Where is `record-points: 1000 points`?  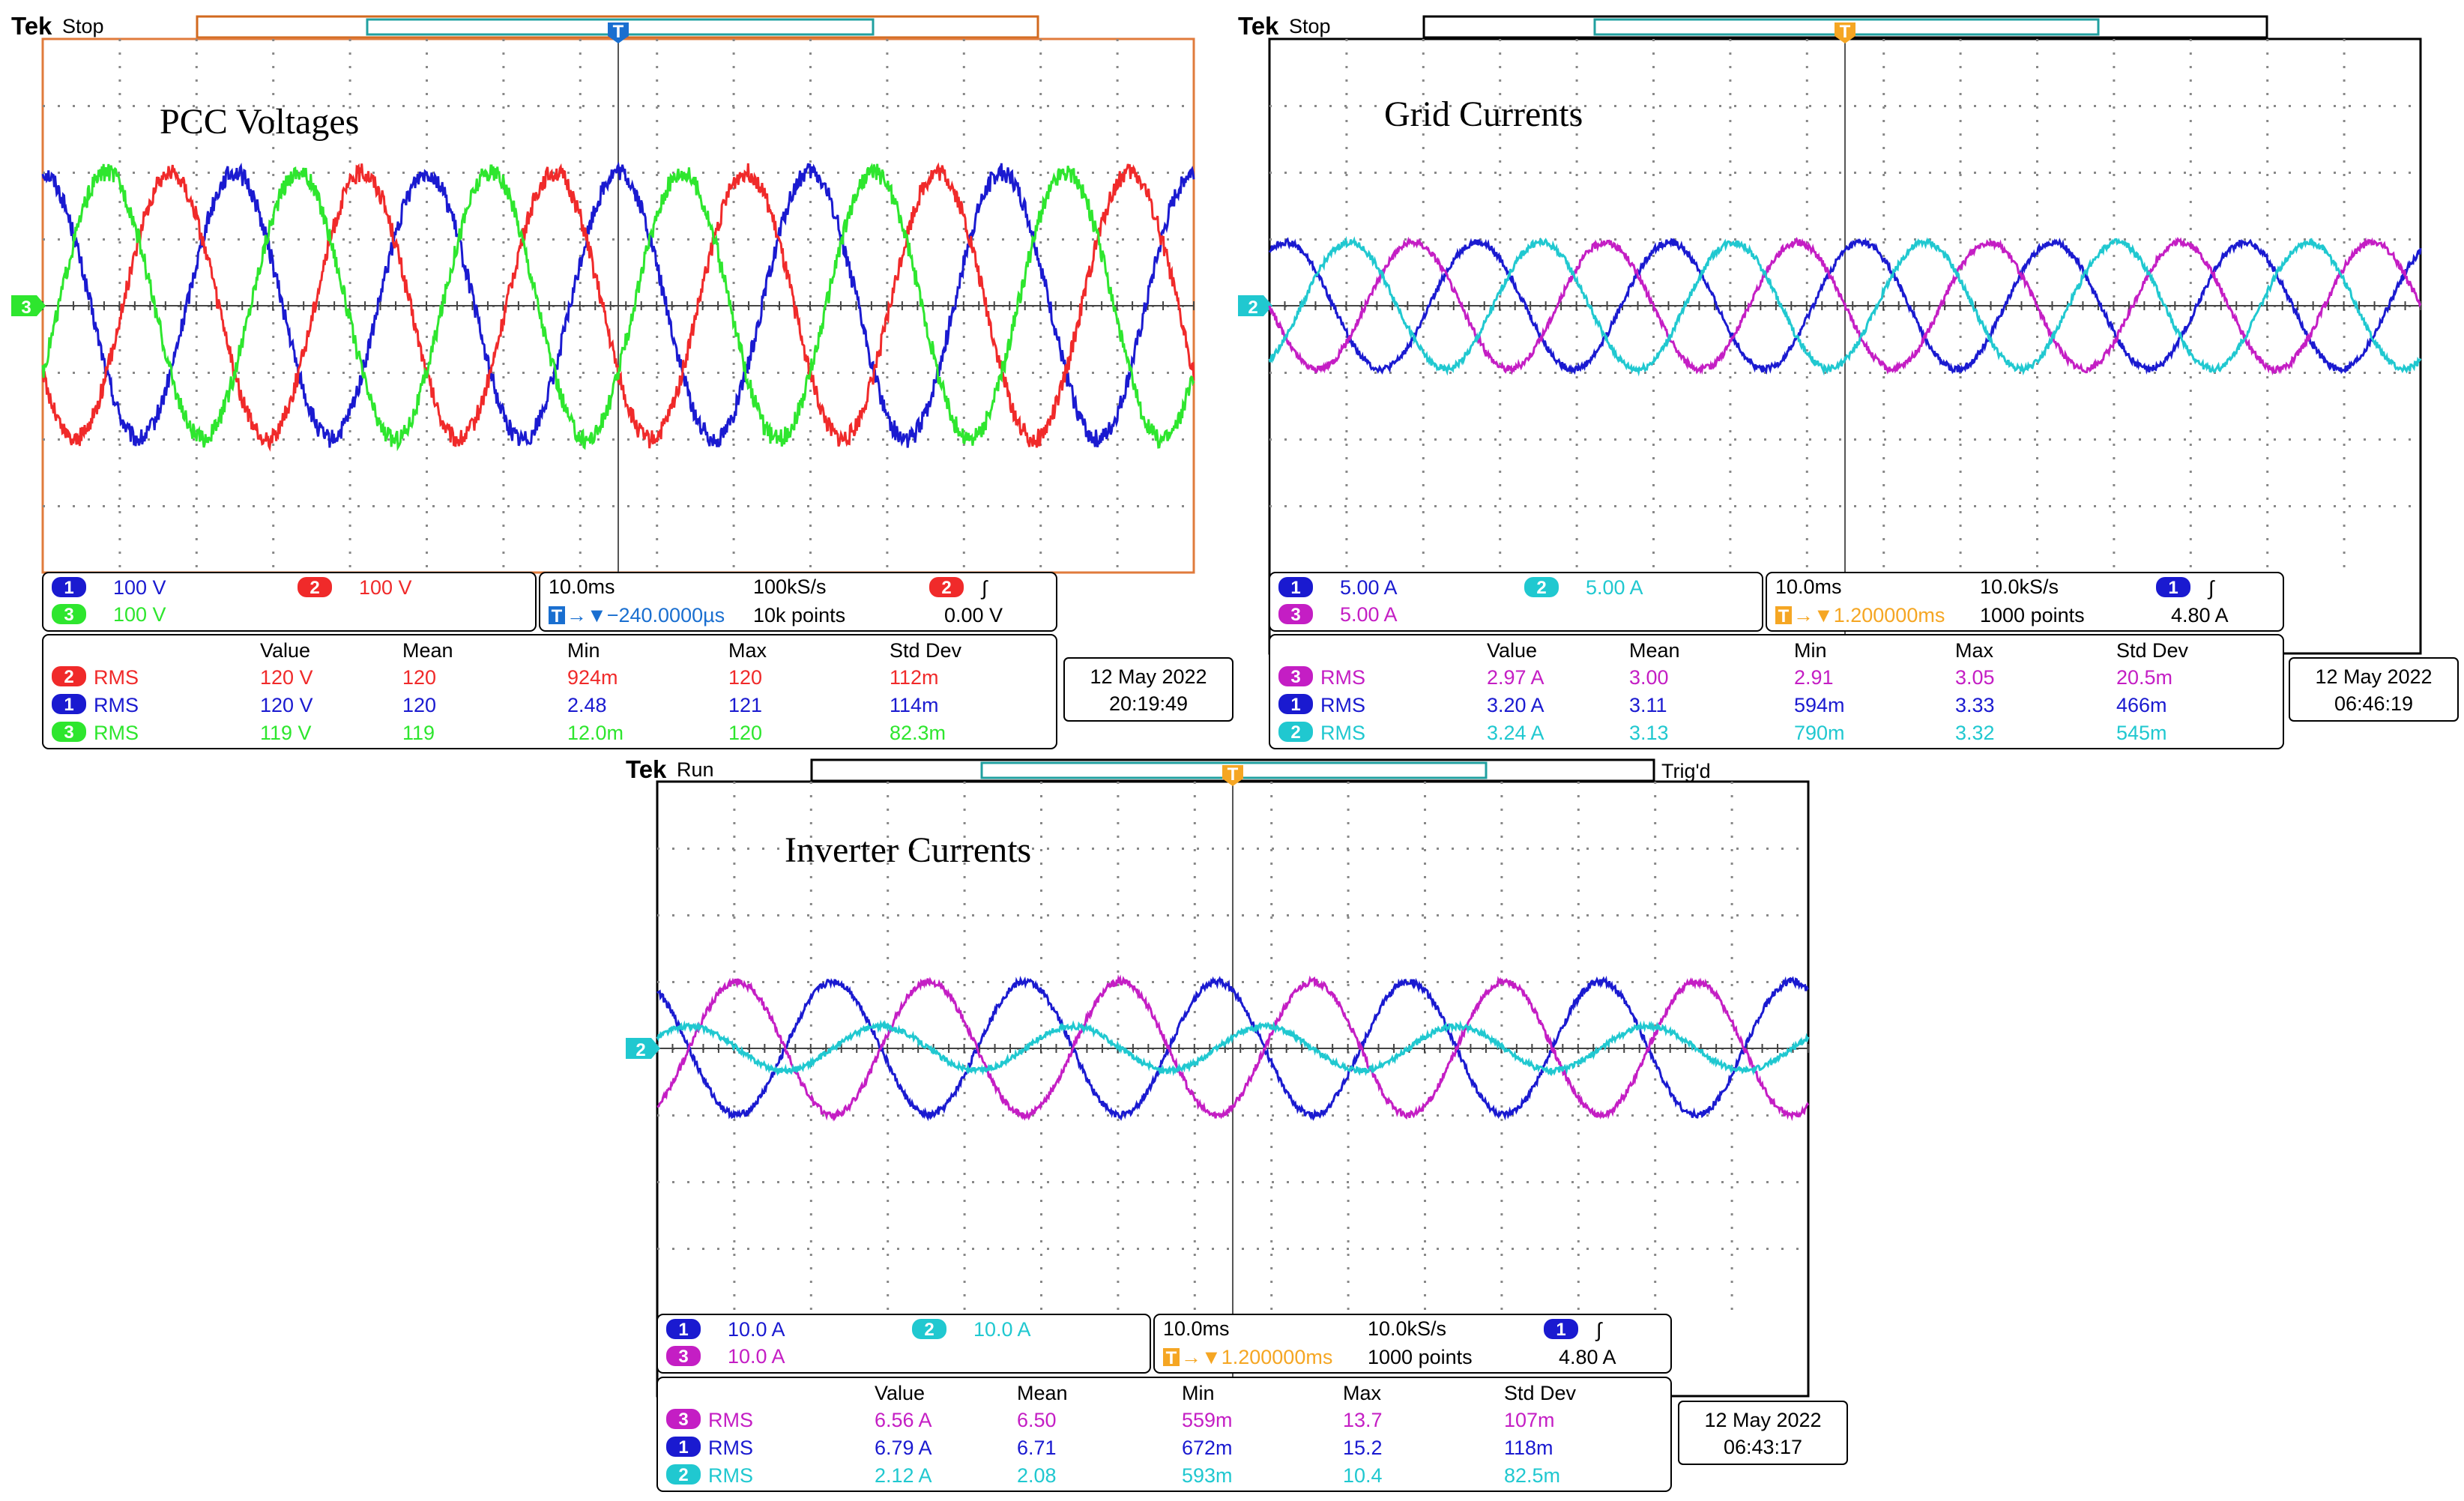
record-points: 1000 points is located at coordinates (2032, 615).